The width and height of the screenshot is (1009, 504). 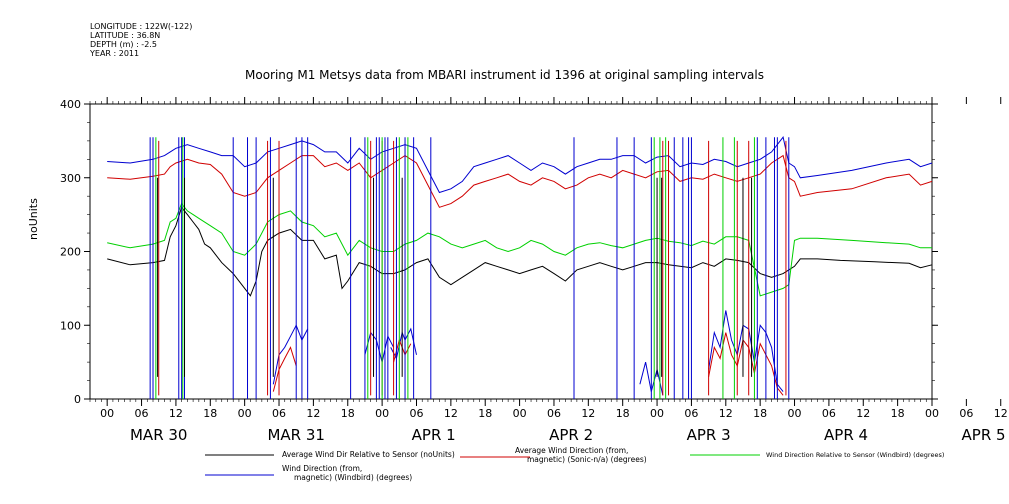 I want to click on latitude-label: LATITUDE : 36.8N, so click(x=125, y=35).